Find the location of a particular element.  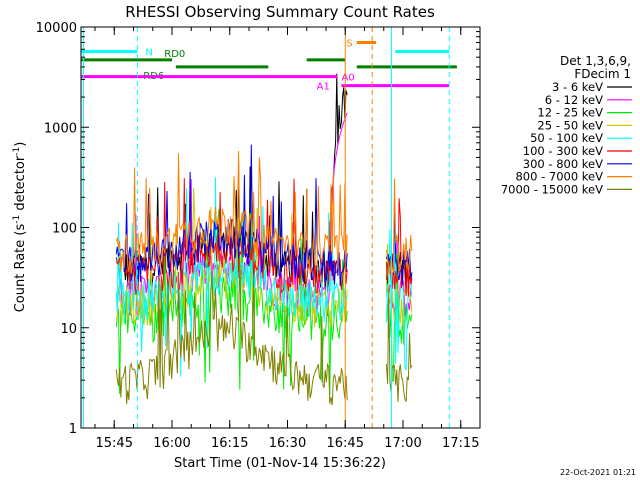

x-tick-label-5: 16:45 is located at coordinates (345, 443).